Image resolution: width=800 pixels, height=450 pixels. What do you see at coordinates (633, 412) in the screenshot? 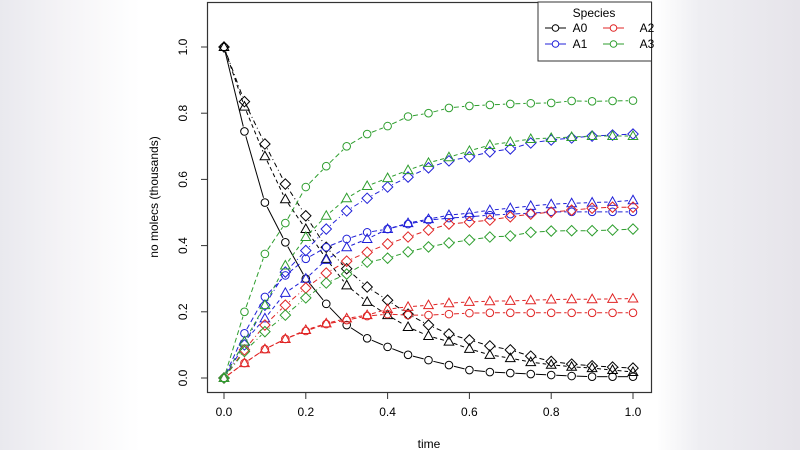
I see `x-tick-label: 1.0` at bounding box center [633, 412].